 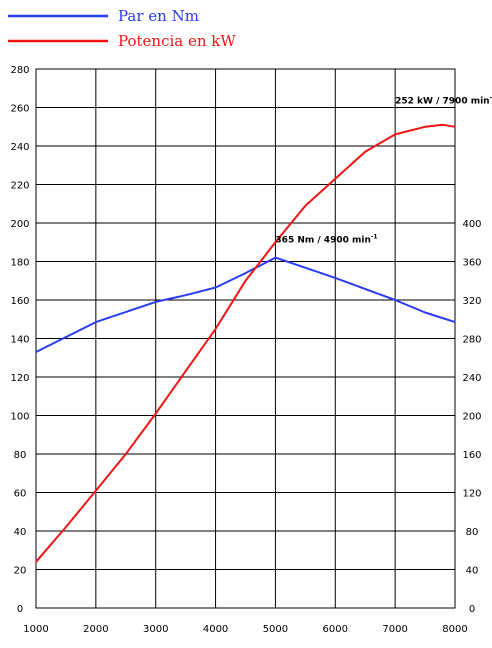 I want to click on x-tick-label: 2000, so click(x=95, y=629).